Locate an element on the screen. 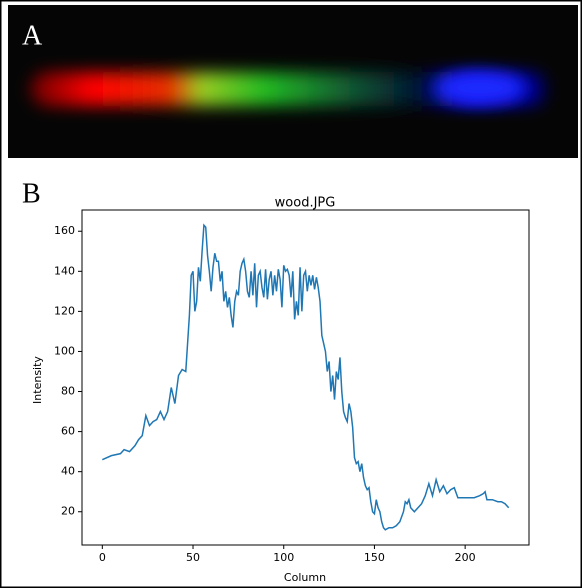 The width and height of the screenshot is (582, 588). x-tick-label: 0 is located at coordinates (102, 557).